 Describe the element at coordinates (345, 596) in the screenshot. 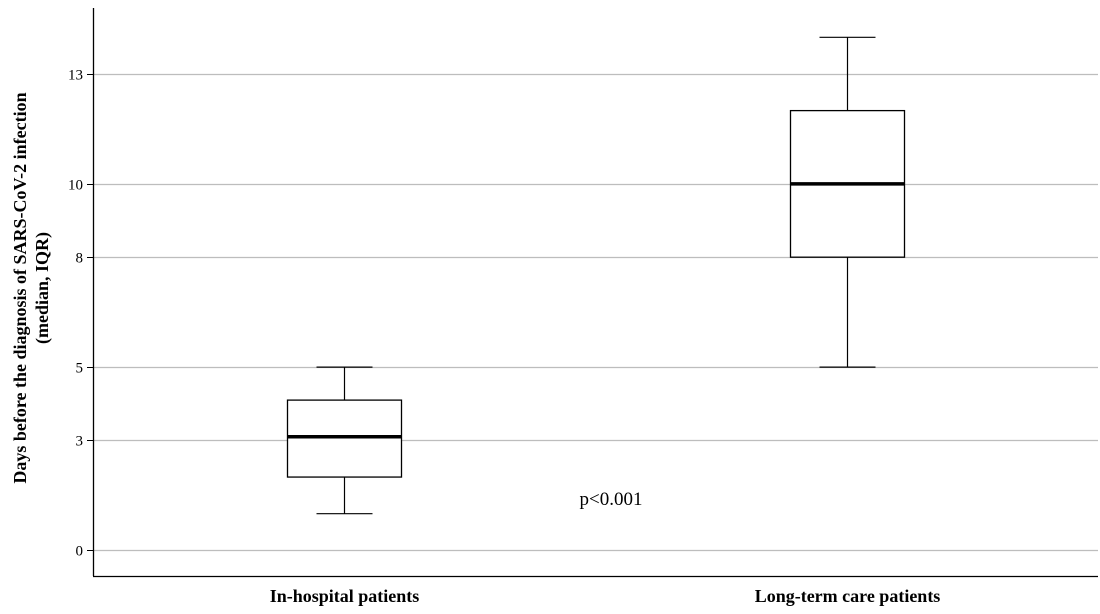

I see `x-category-label: In-hospital patients` at that location.